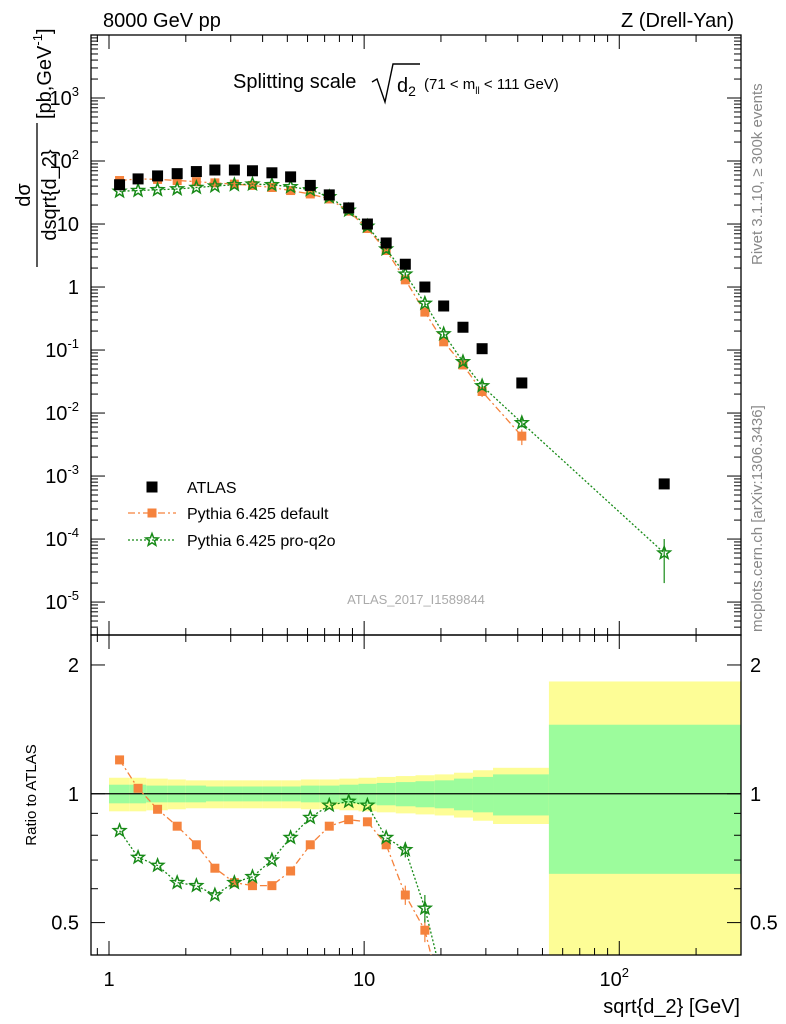  Describe the element at coordinates (62, 475) in the screenshot. I see `y-tick-label: 10⁻³` at that location.